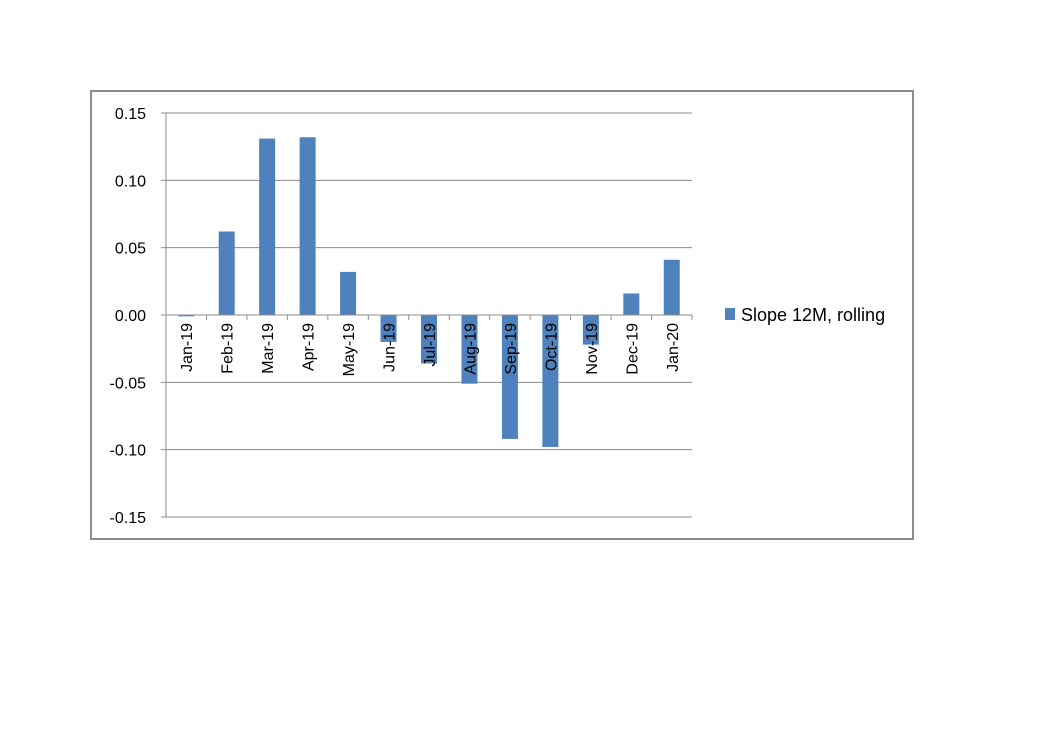 This screenshot has height=736, width=1041. Describe the element at coordinates (128, 383) in the screenshot. I see `y-tick-label: -0.05` at that location.